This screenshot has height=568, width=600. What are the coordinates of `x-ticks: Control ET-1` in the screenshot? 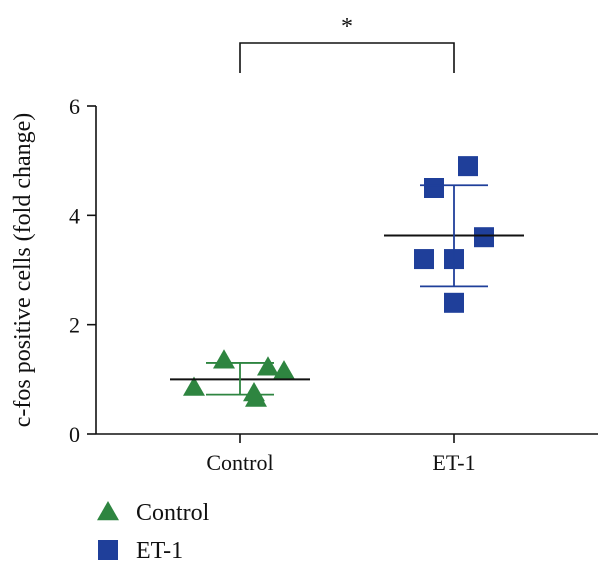 It's located at (341, 454).